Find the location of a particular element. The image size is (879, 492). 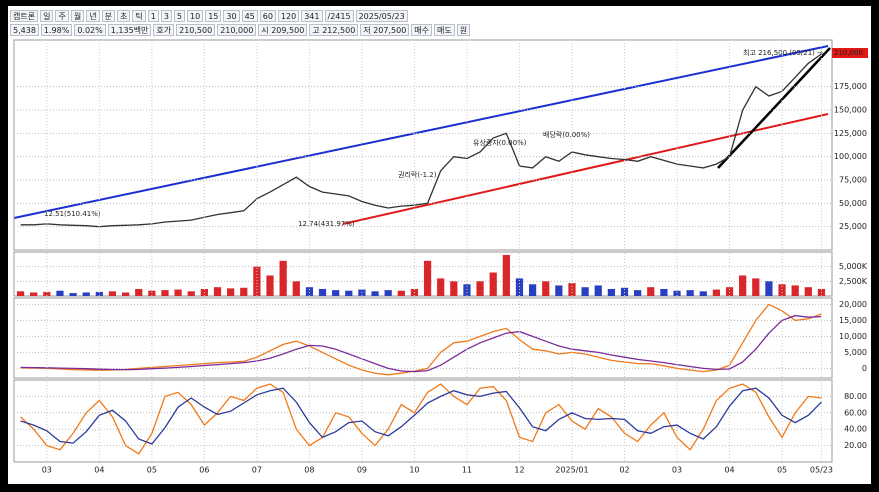

y-tick-label: 5,000 is located at coordinates (855, 352).